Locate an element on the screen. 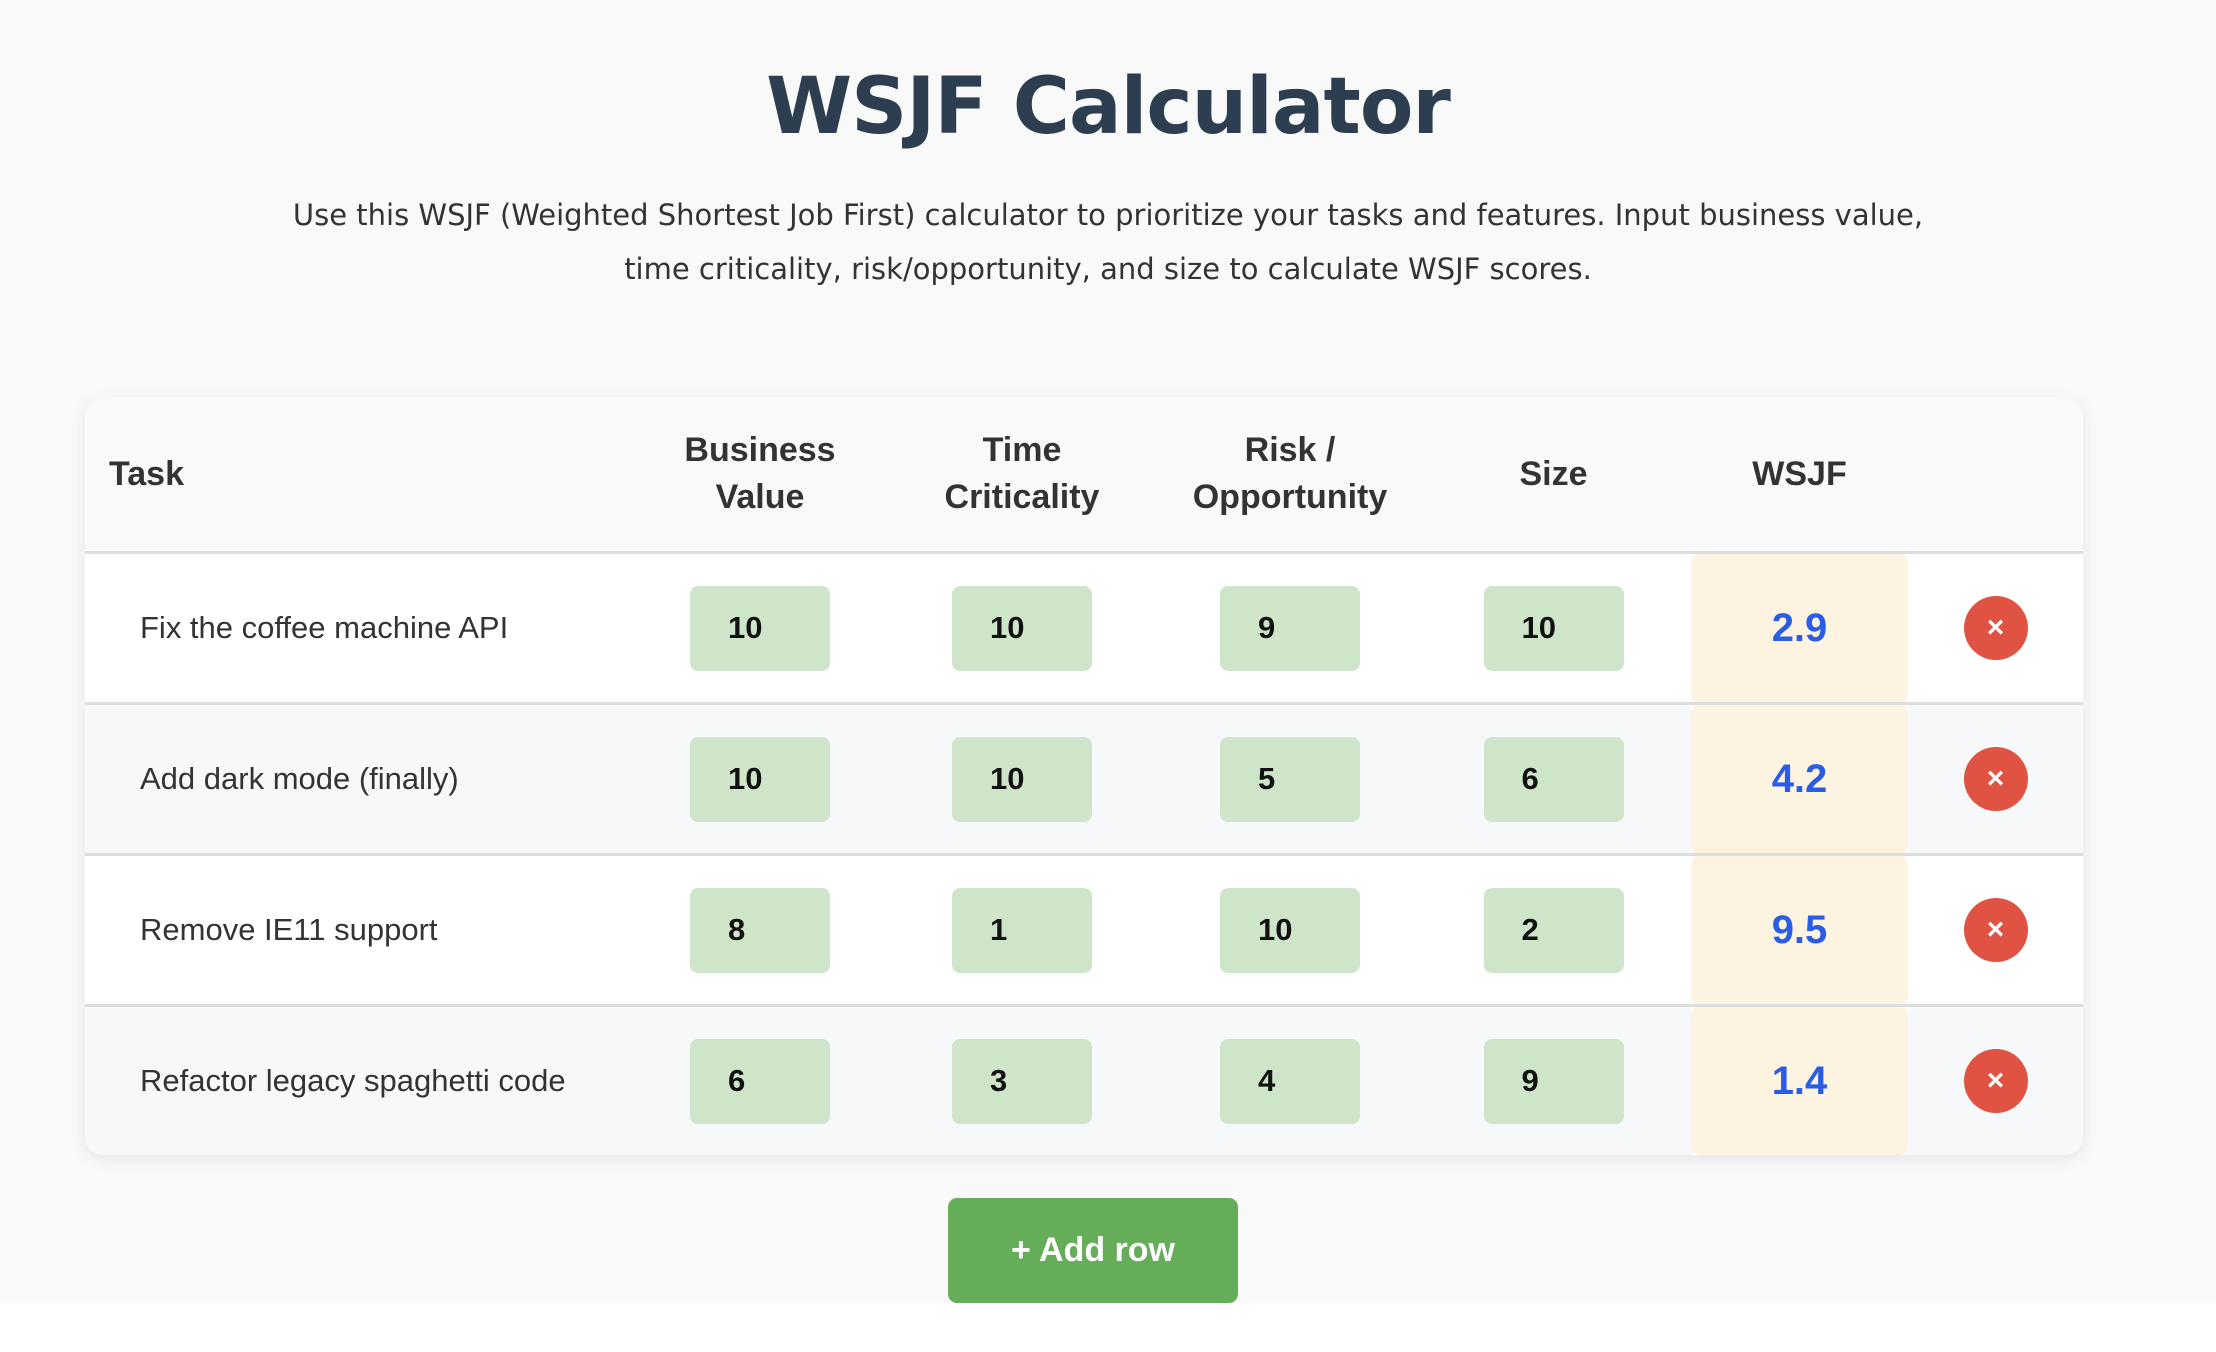 Image resolution: width=2216 pixels, height=1352 pixels. table-row: Remove IE11 support 9.5 × is located at coordinates (1084, 930).